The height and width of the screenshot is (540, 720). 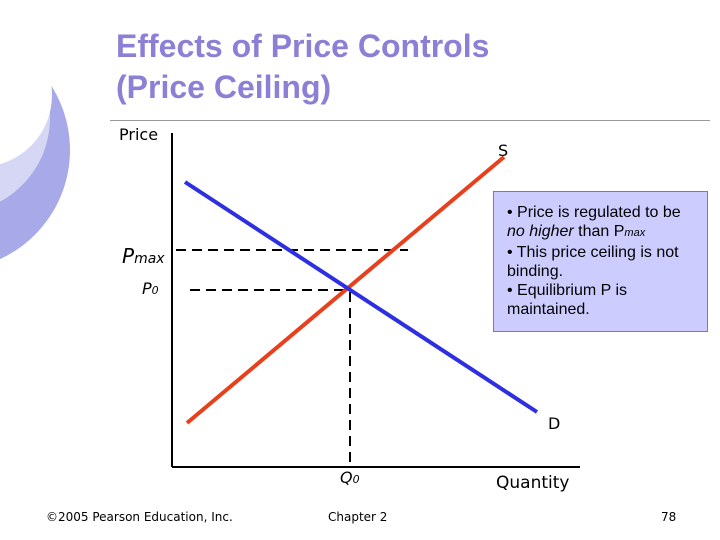 What do you see at coordinates (155, 290) in the screenshot?
I see `p0-subscript: 0` at bounding box center [155, 290].